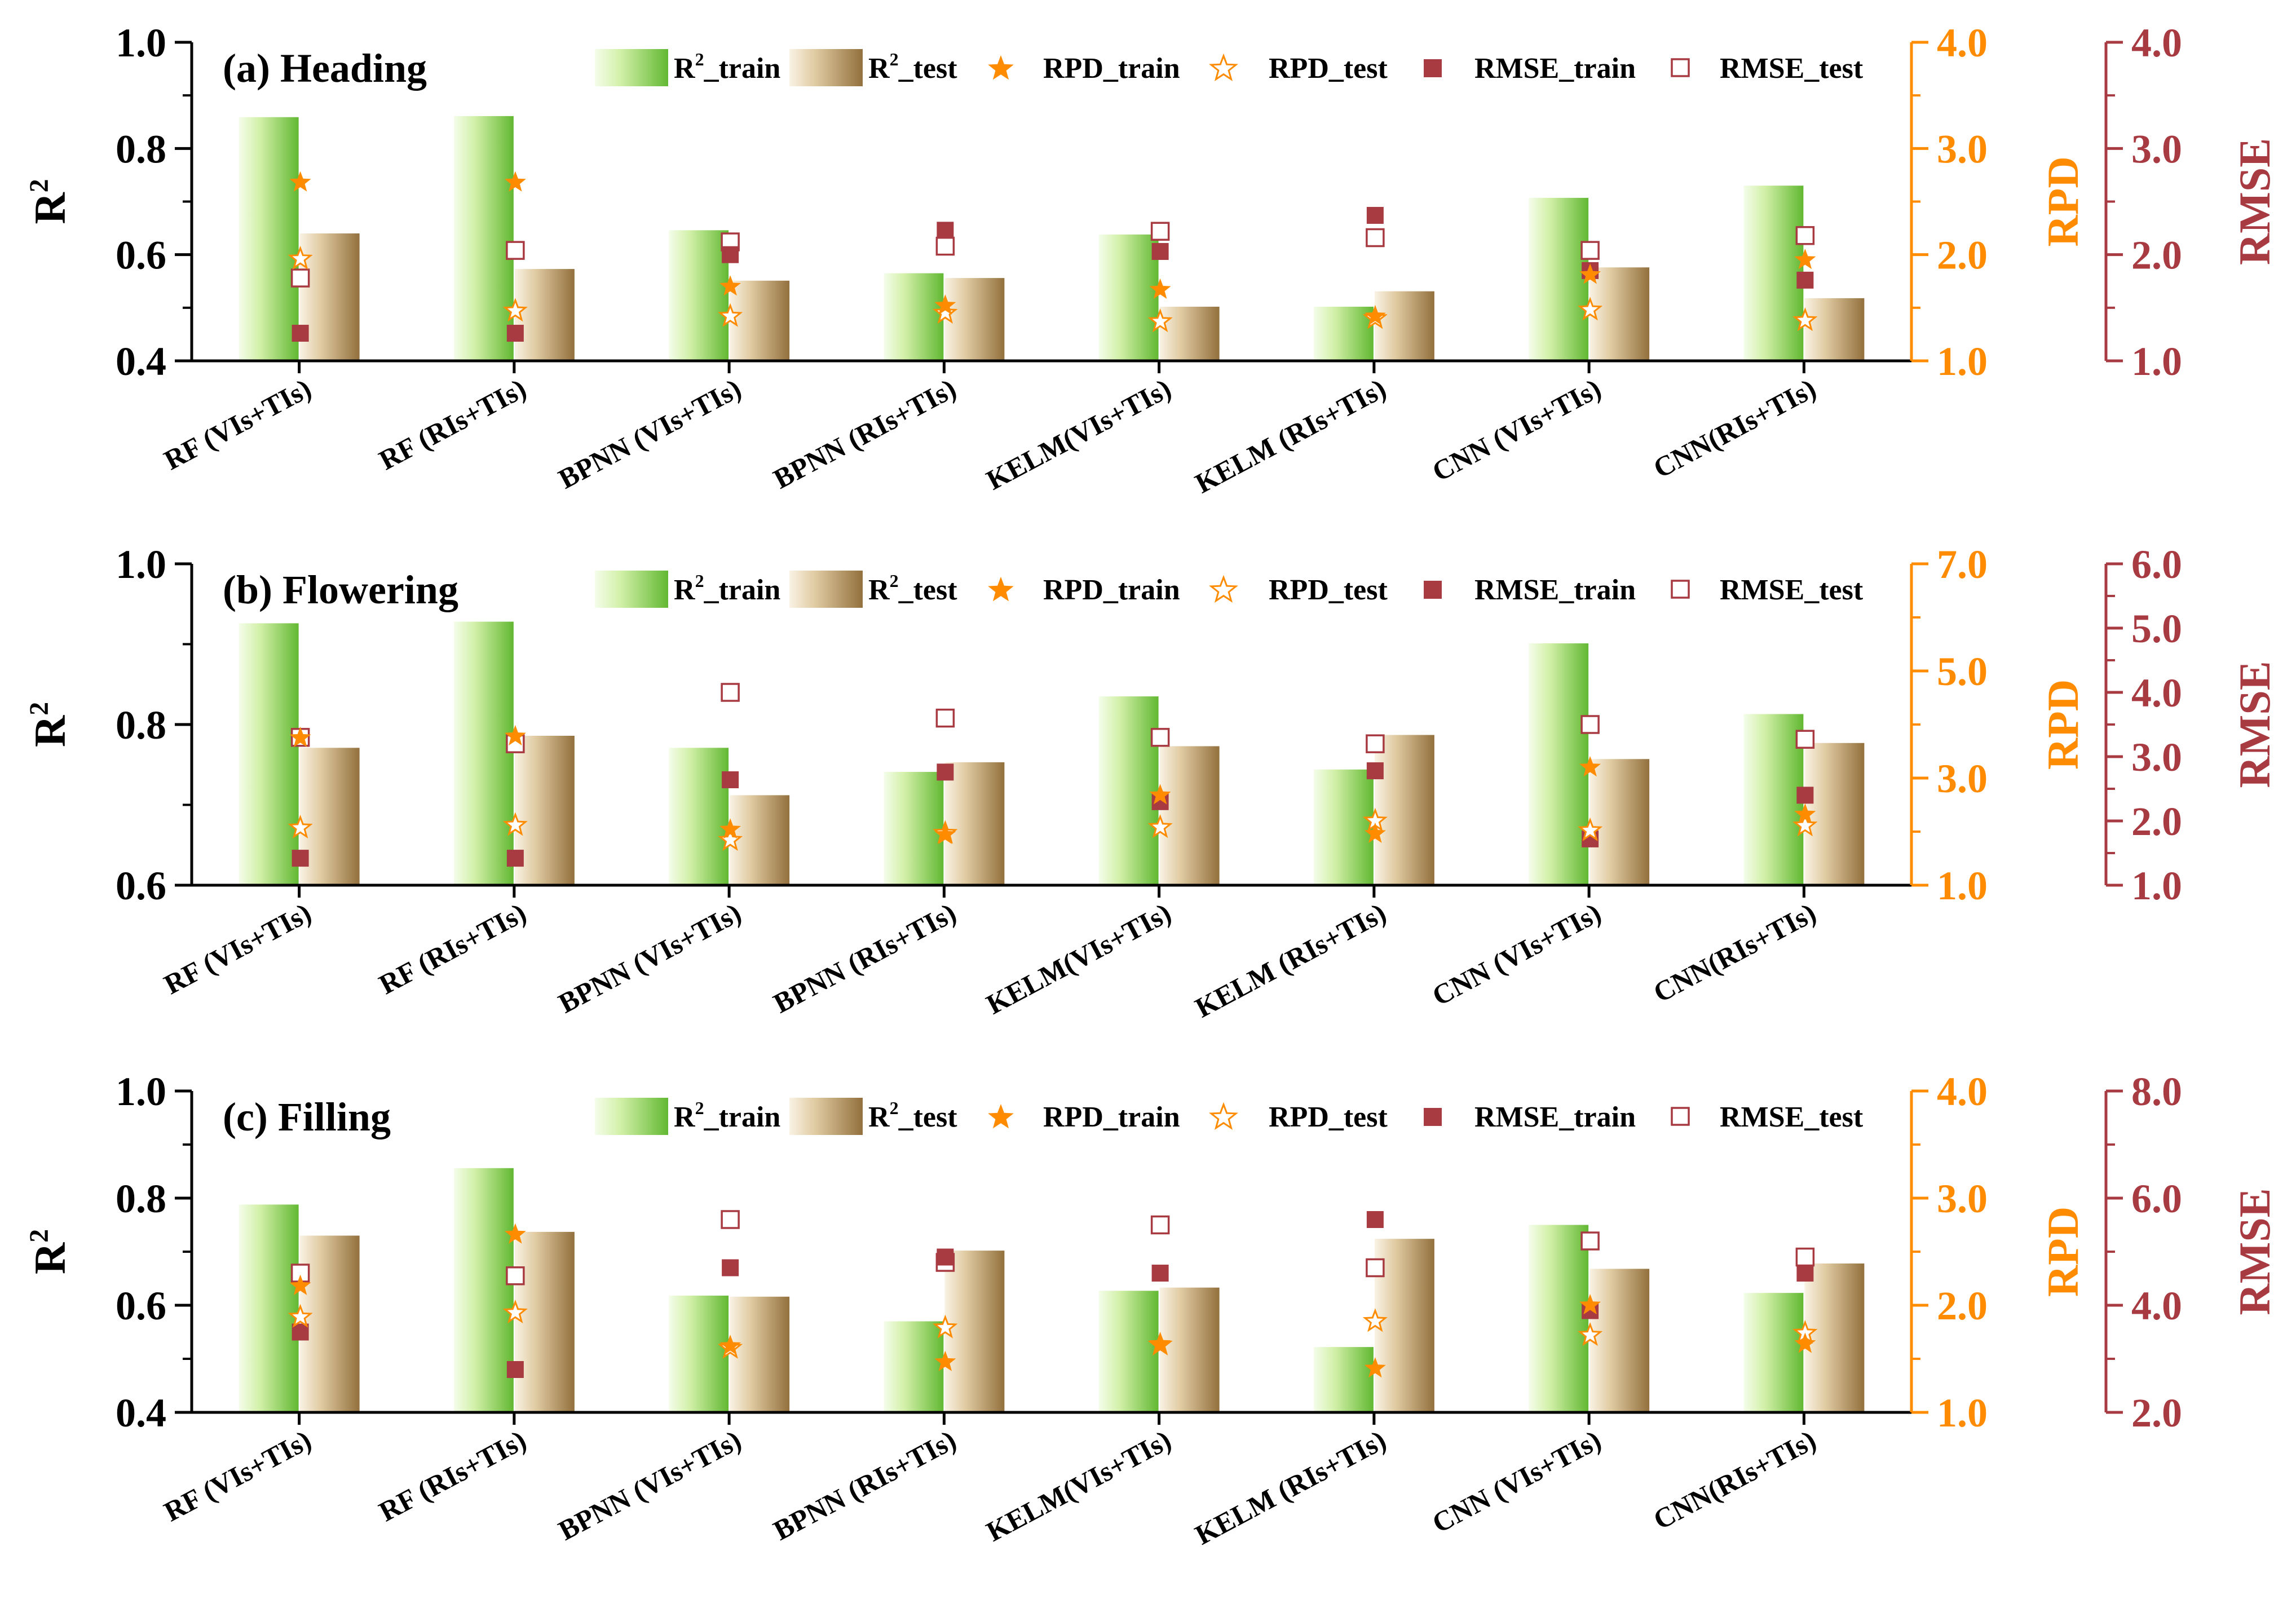  What do you see at coordinates (453, 948) in the screenshot?
I see `x-tick-label: RF (RIs+TIs)` at bounding box center [453, 948].